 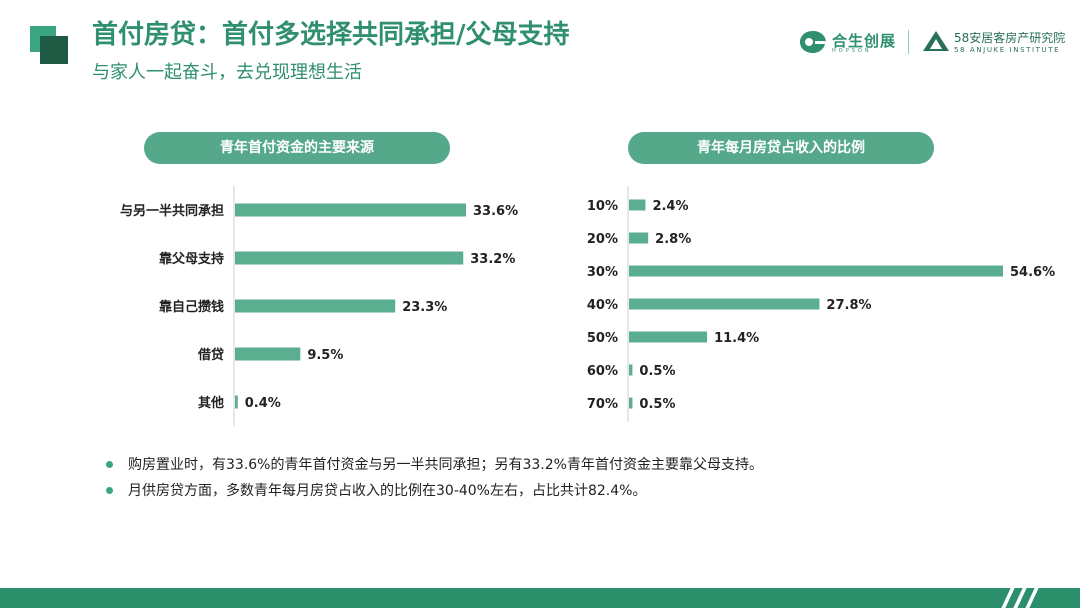 What do you see at coordinates (602, 305) in the screenshot?
I see `right-chart-category-label: 40%` at bounding box center [602, 305].